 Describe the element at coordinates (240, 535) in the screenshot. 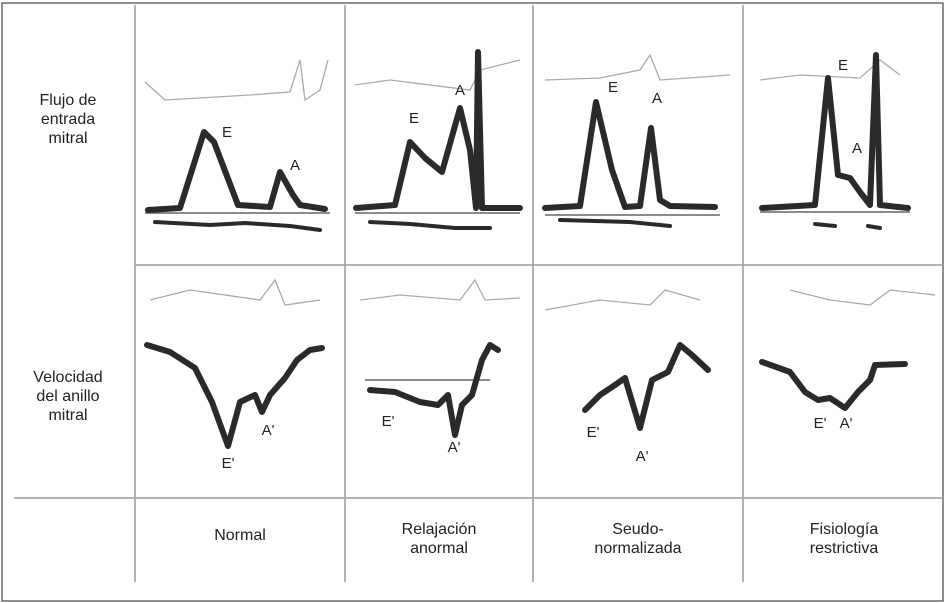

I see `column-label: Normal` at that location.